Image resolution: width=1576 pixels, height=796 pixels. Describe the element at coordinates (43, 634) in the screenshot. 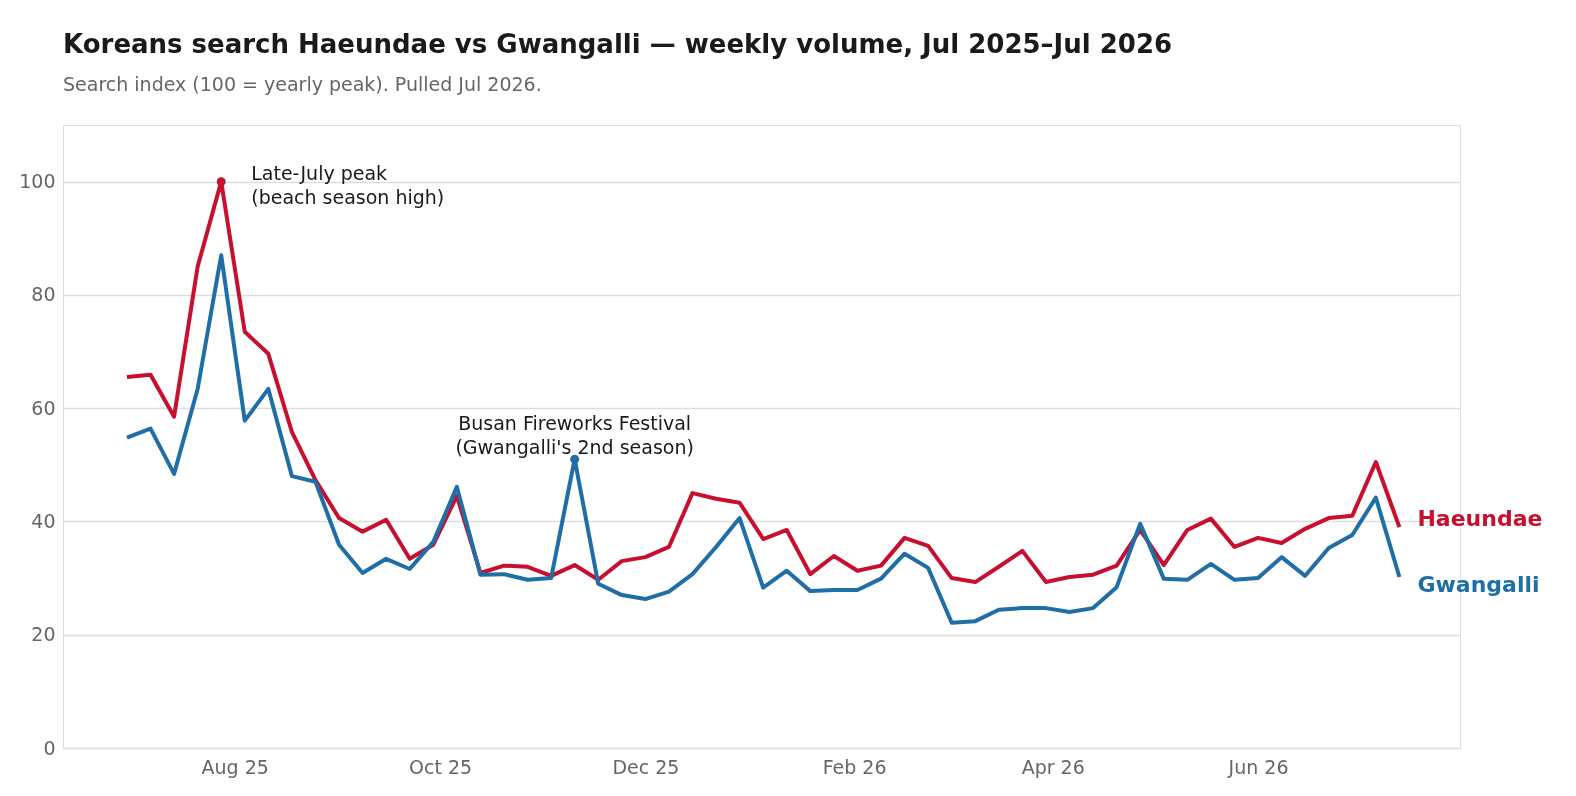

I see `y-tick-label: 20` at that location.